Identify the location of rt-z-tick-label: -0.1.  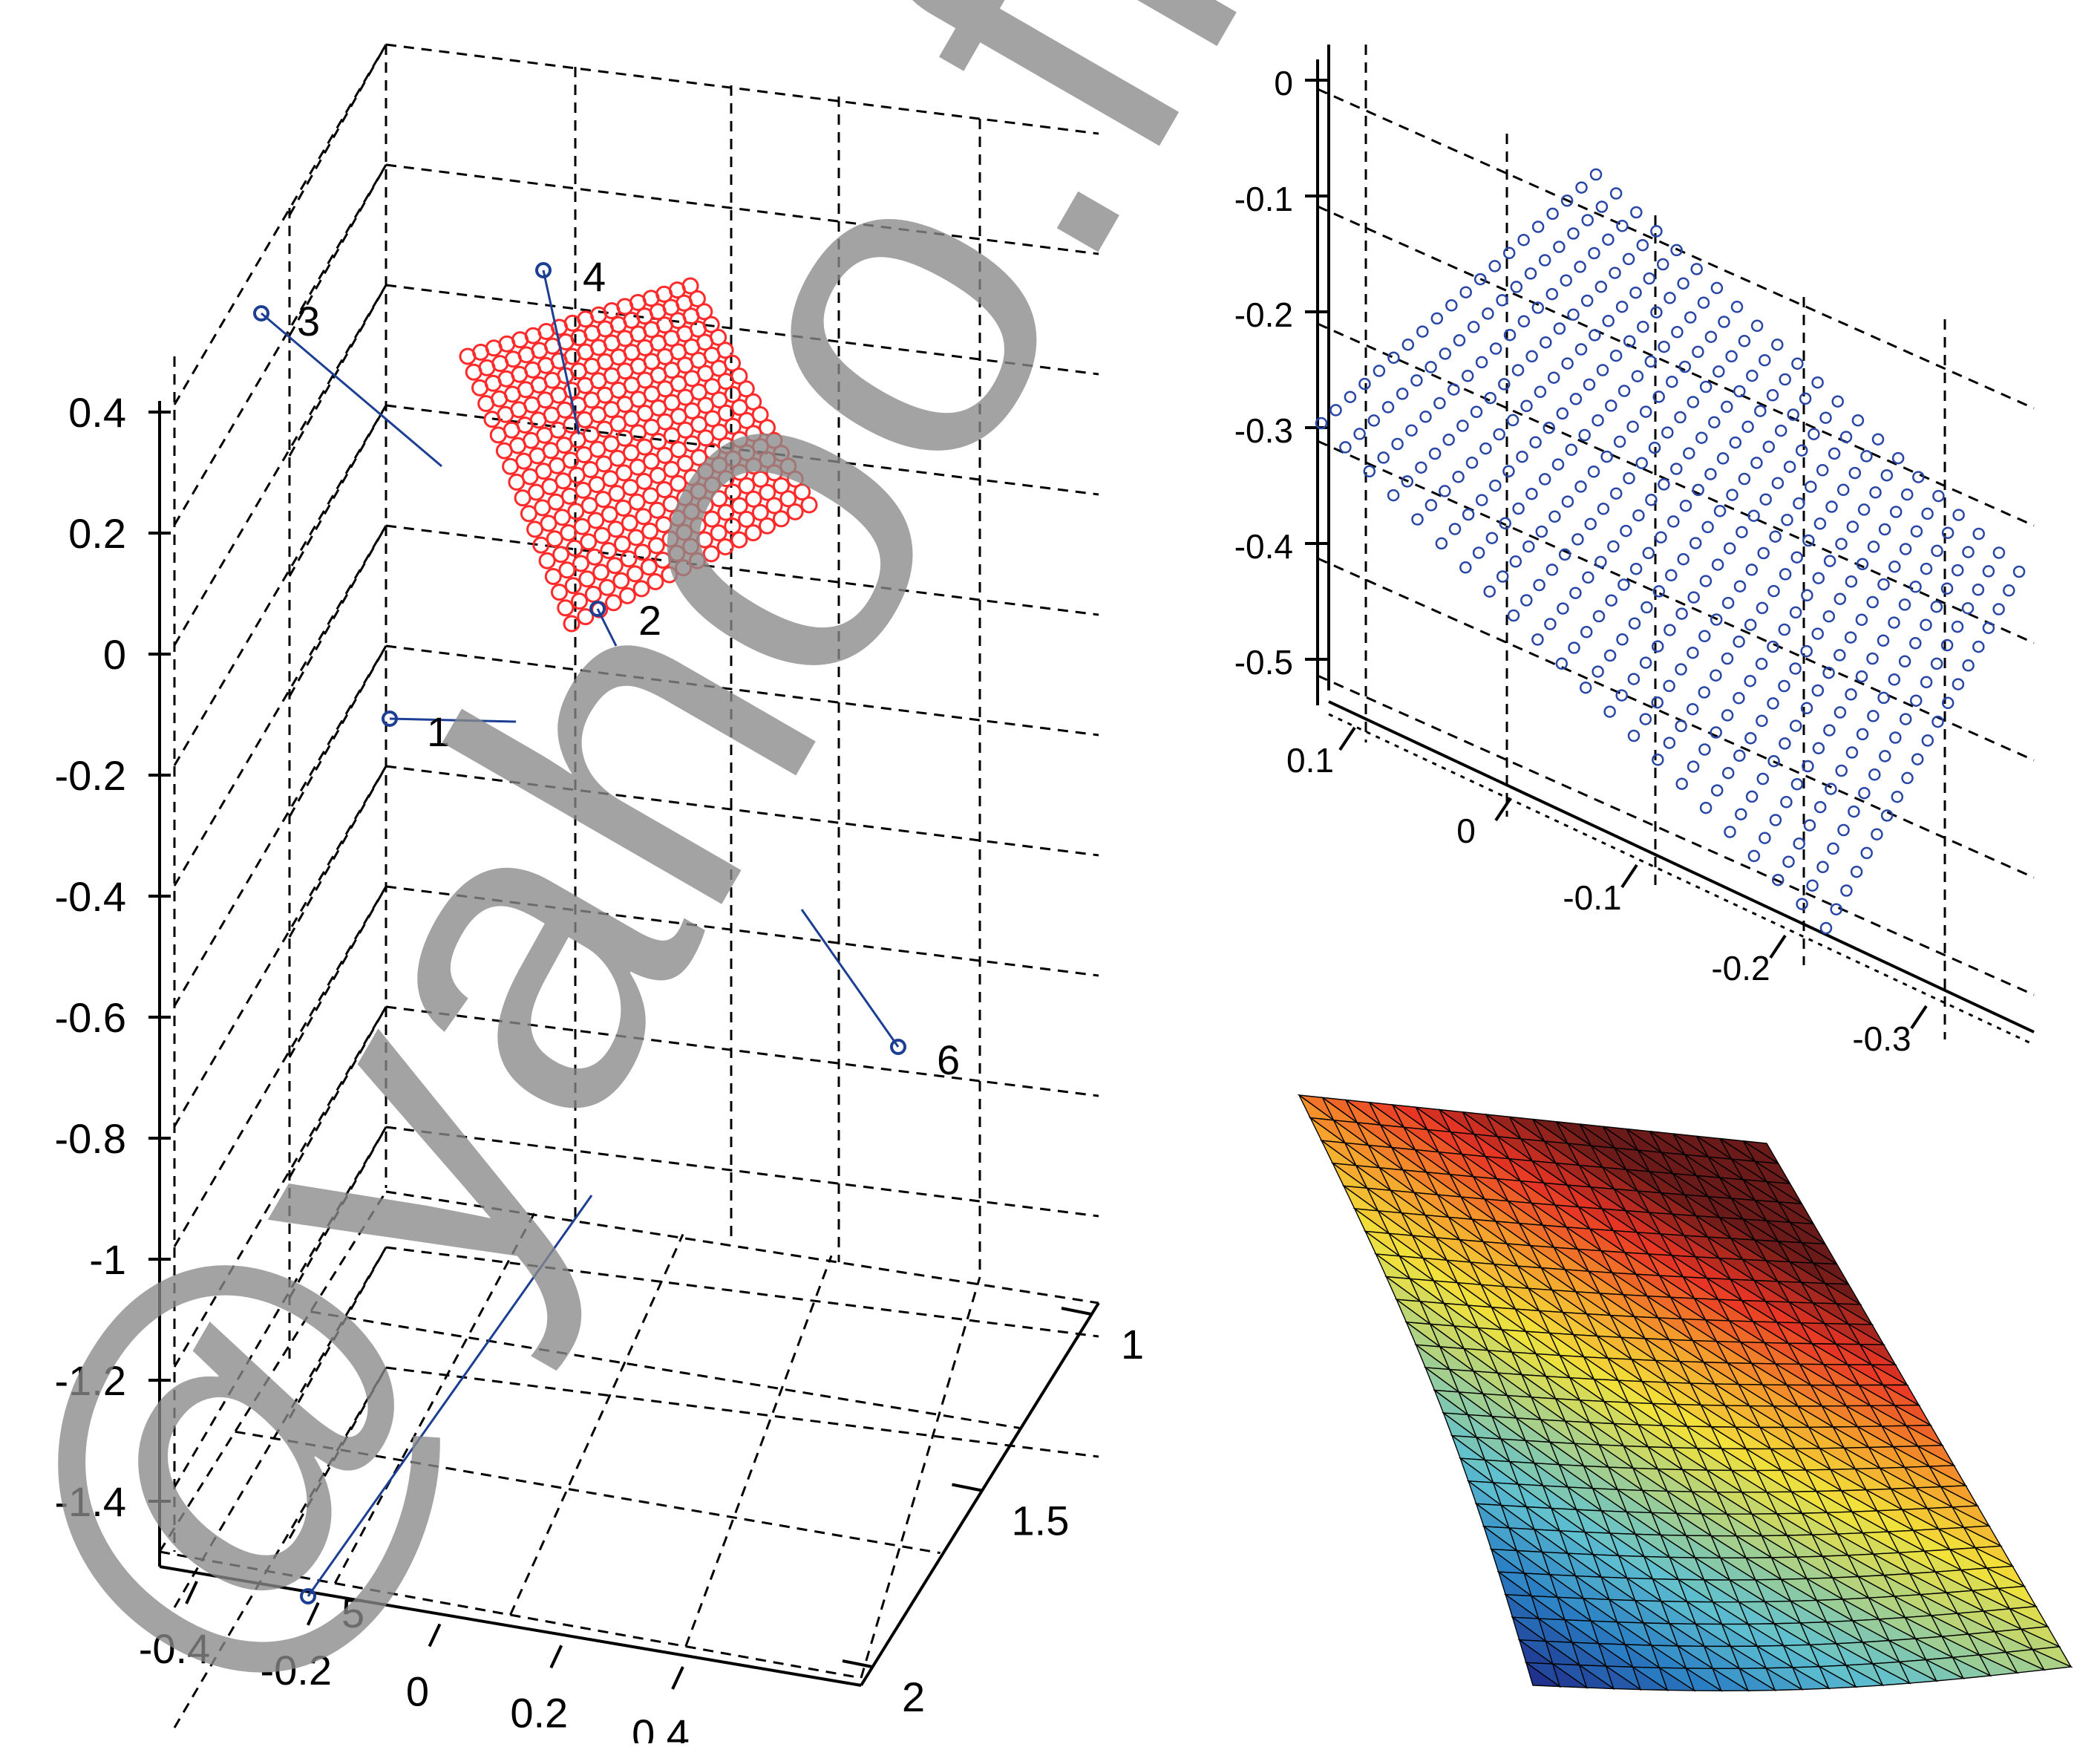
(1263, 199).